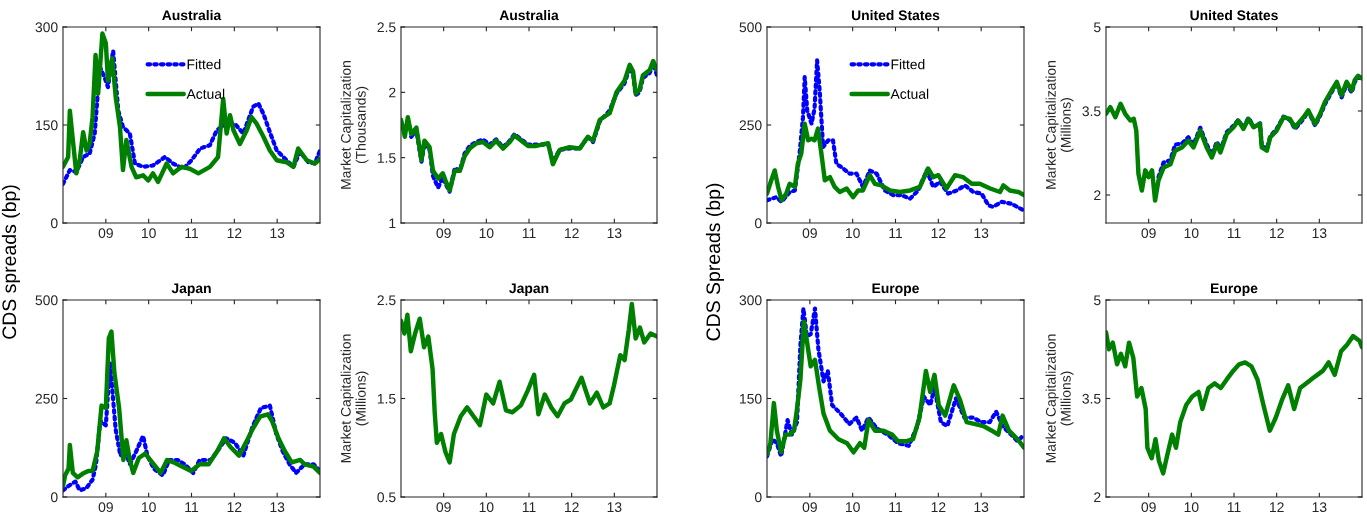  I want to click on y-tick-label: 1, so click(392, 223).